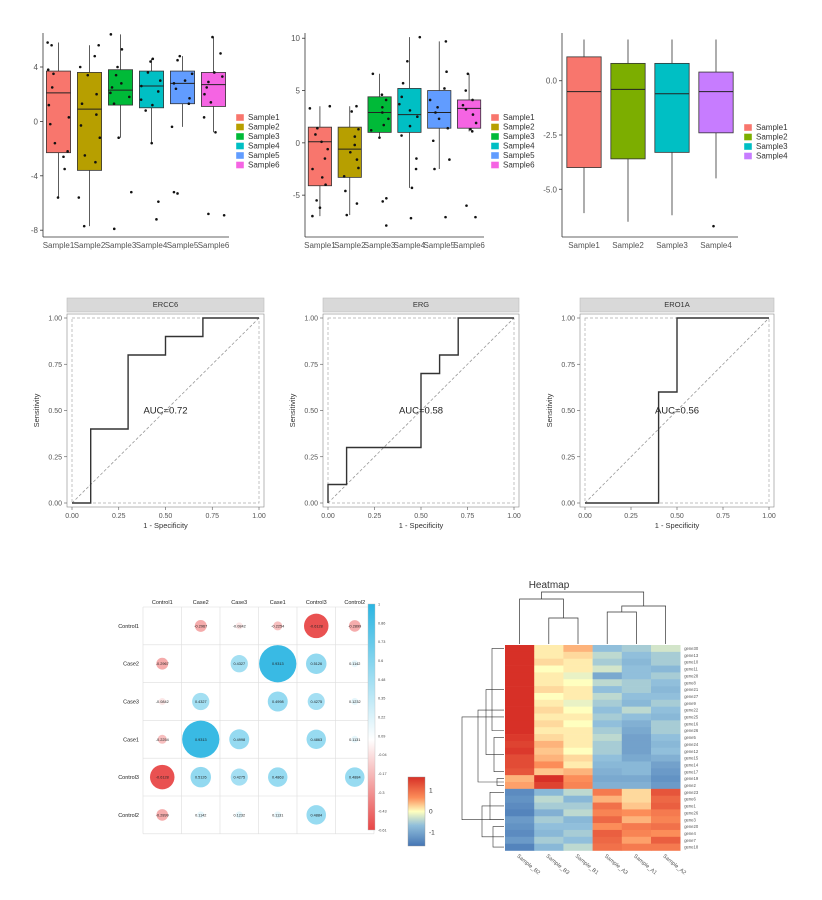 This screenshot has height=900, width=822. Describe the element at coordinates (674, 864) in the screenshot. I see `column-label: Sample_A2` at that location.